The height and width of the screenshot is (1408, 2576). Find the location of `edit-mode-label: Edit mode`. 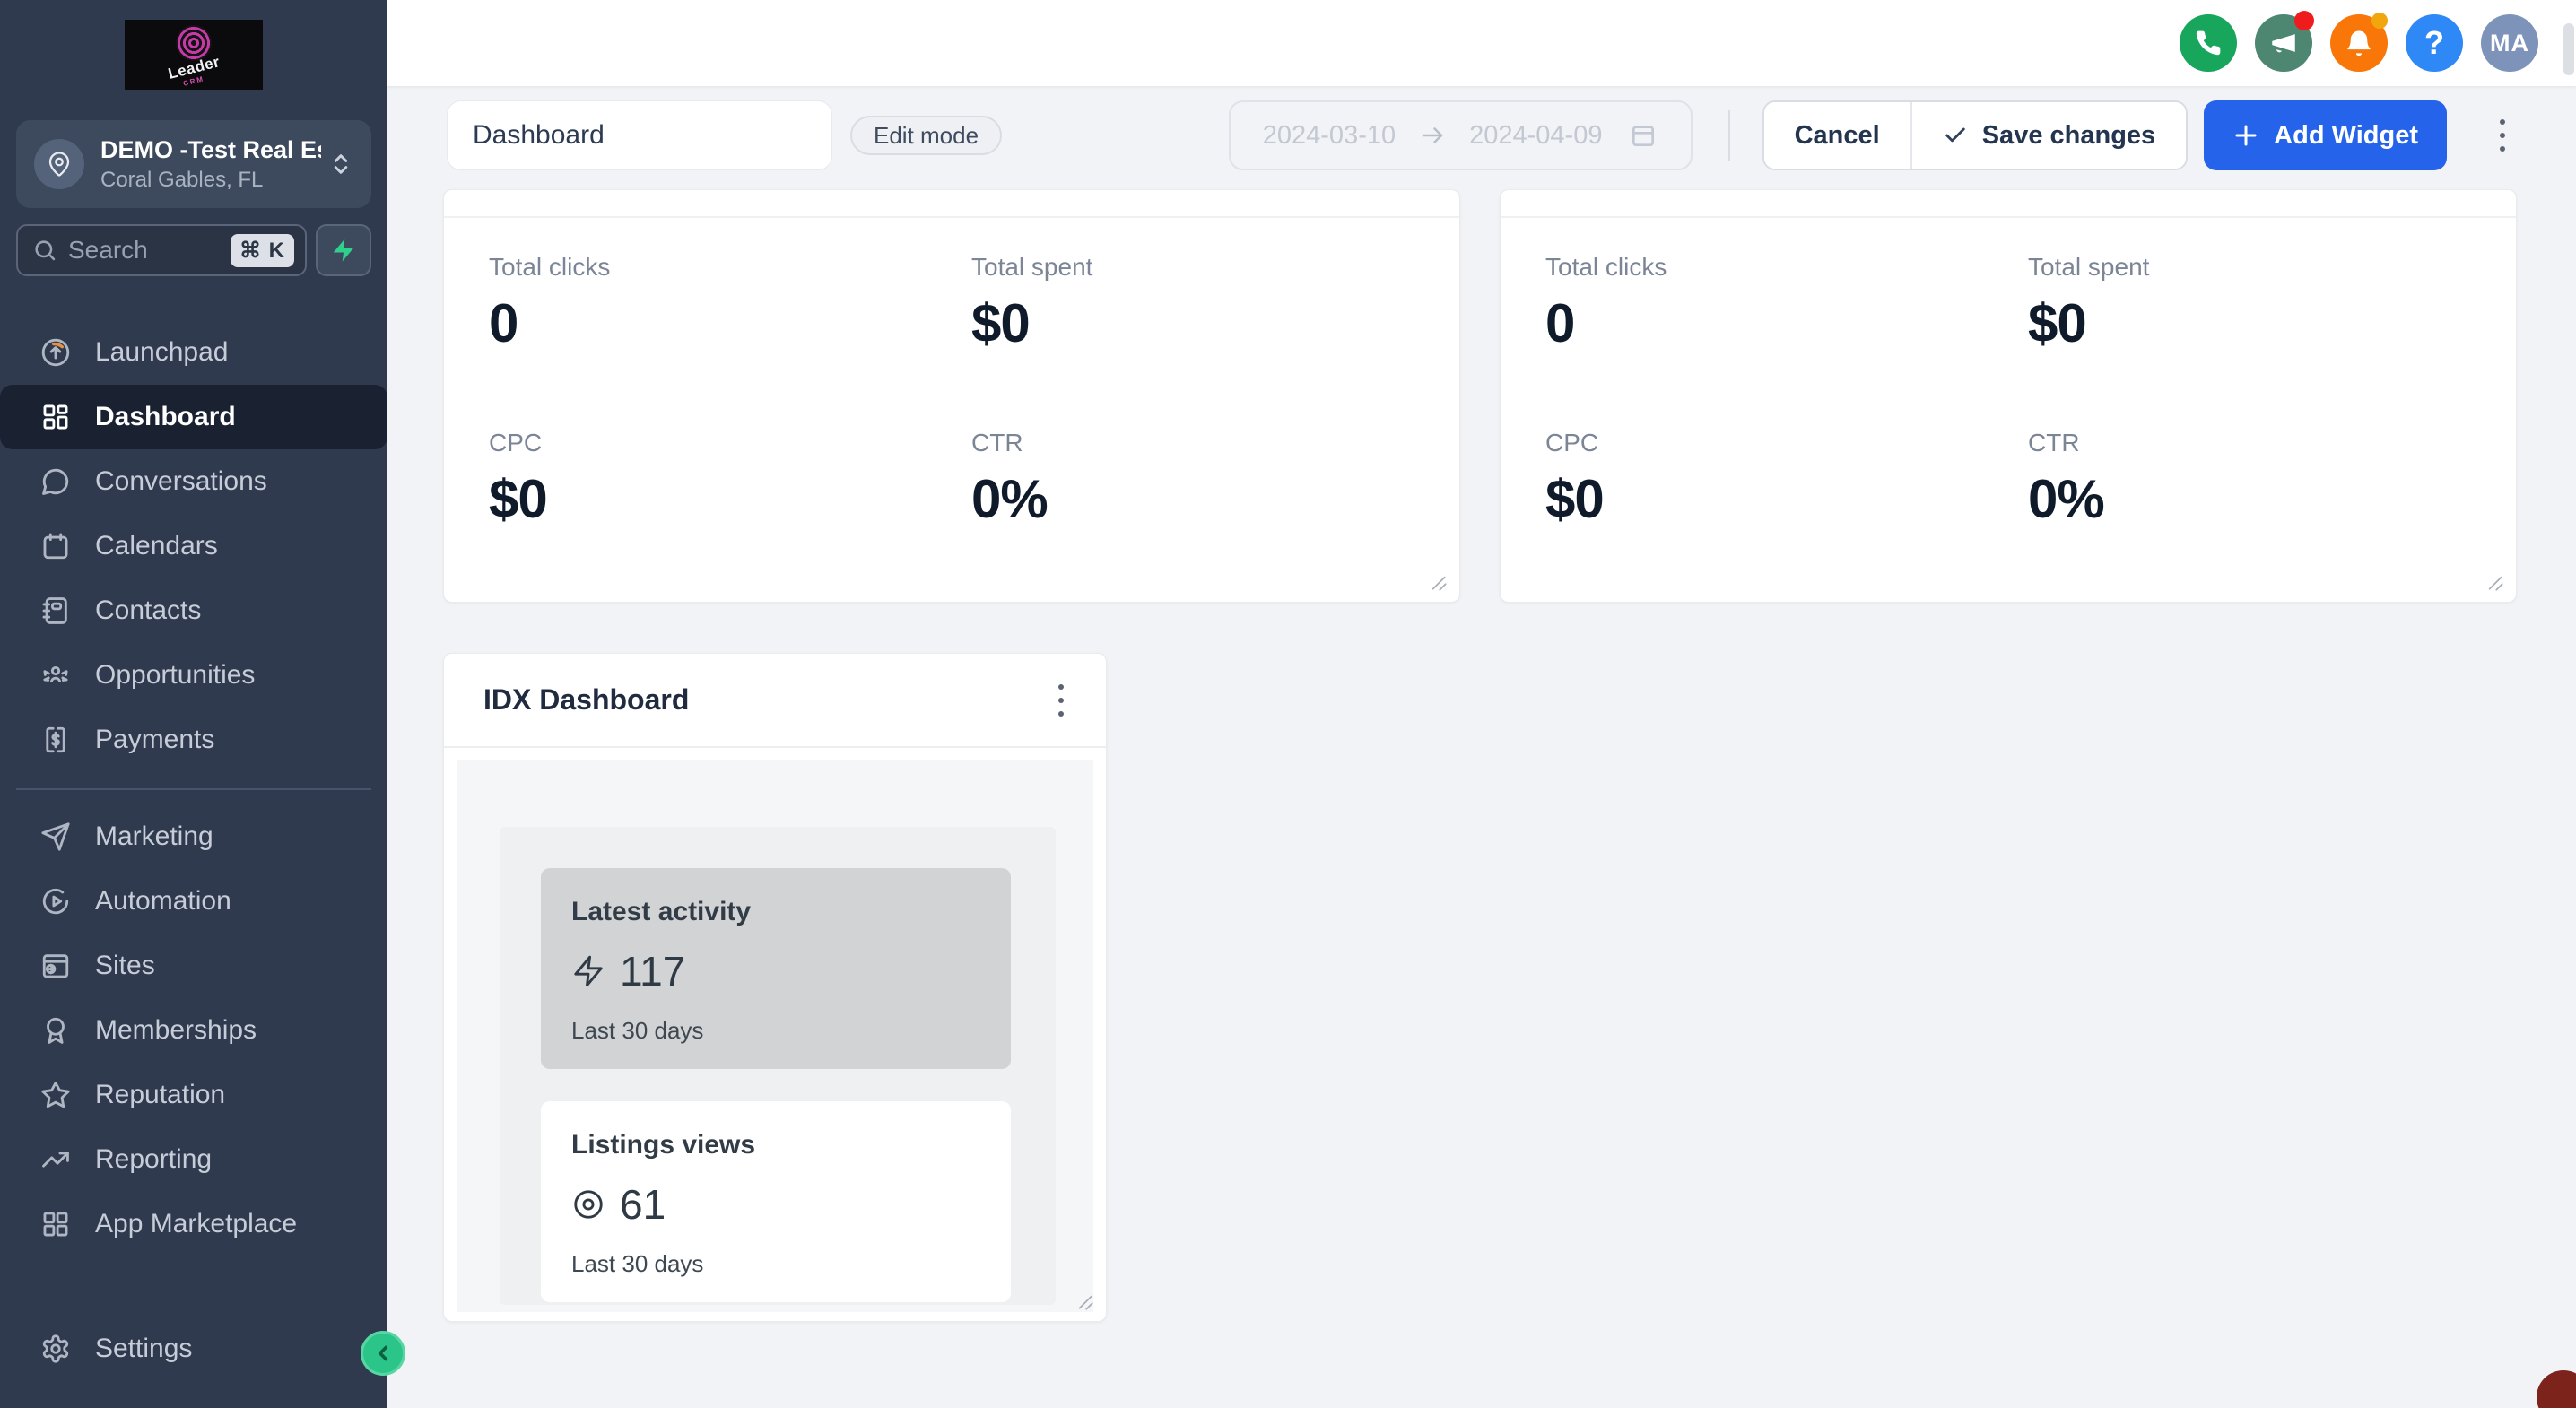

edit-mode-label: Edit mode is located at coordinates (926, 135).